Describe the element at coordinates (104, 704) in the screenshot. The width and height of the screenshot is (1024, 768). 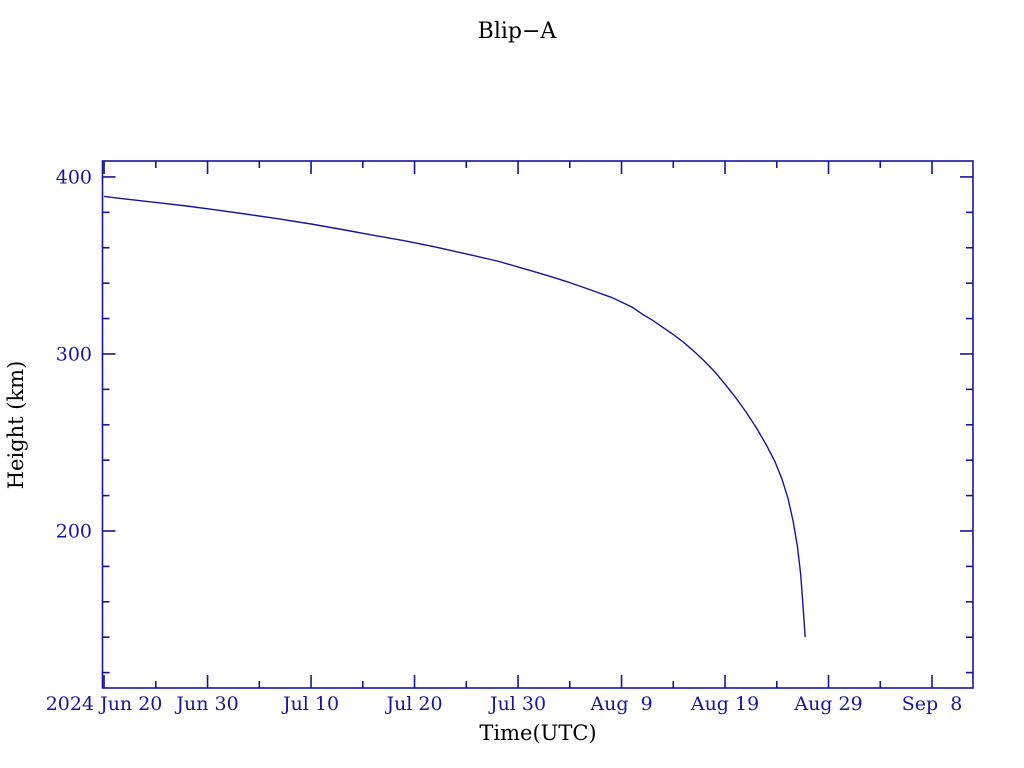
I see `x-tick-label: 2024 Jun 20` at that location.